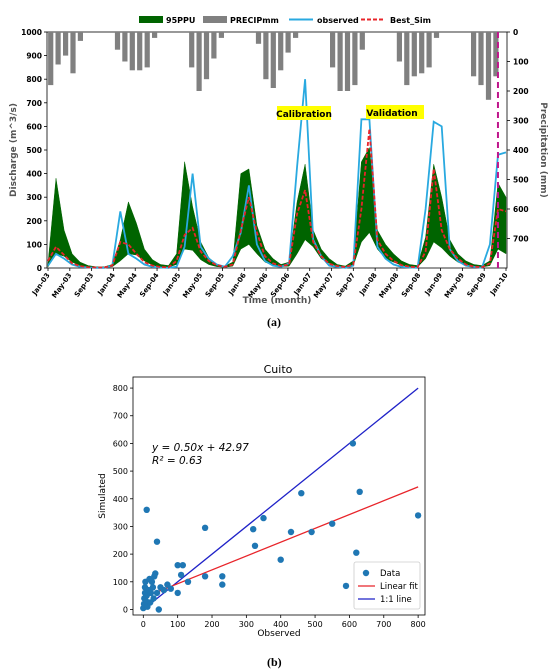  I want to click on x-tick-label: Jan-07, so click(303, 284).